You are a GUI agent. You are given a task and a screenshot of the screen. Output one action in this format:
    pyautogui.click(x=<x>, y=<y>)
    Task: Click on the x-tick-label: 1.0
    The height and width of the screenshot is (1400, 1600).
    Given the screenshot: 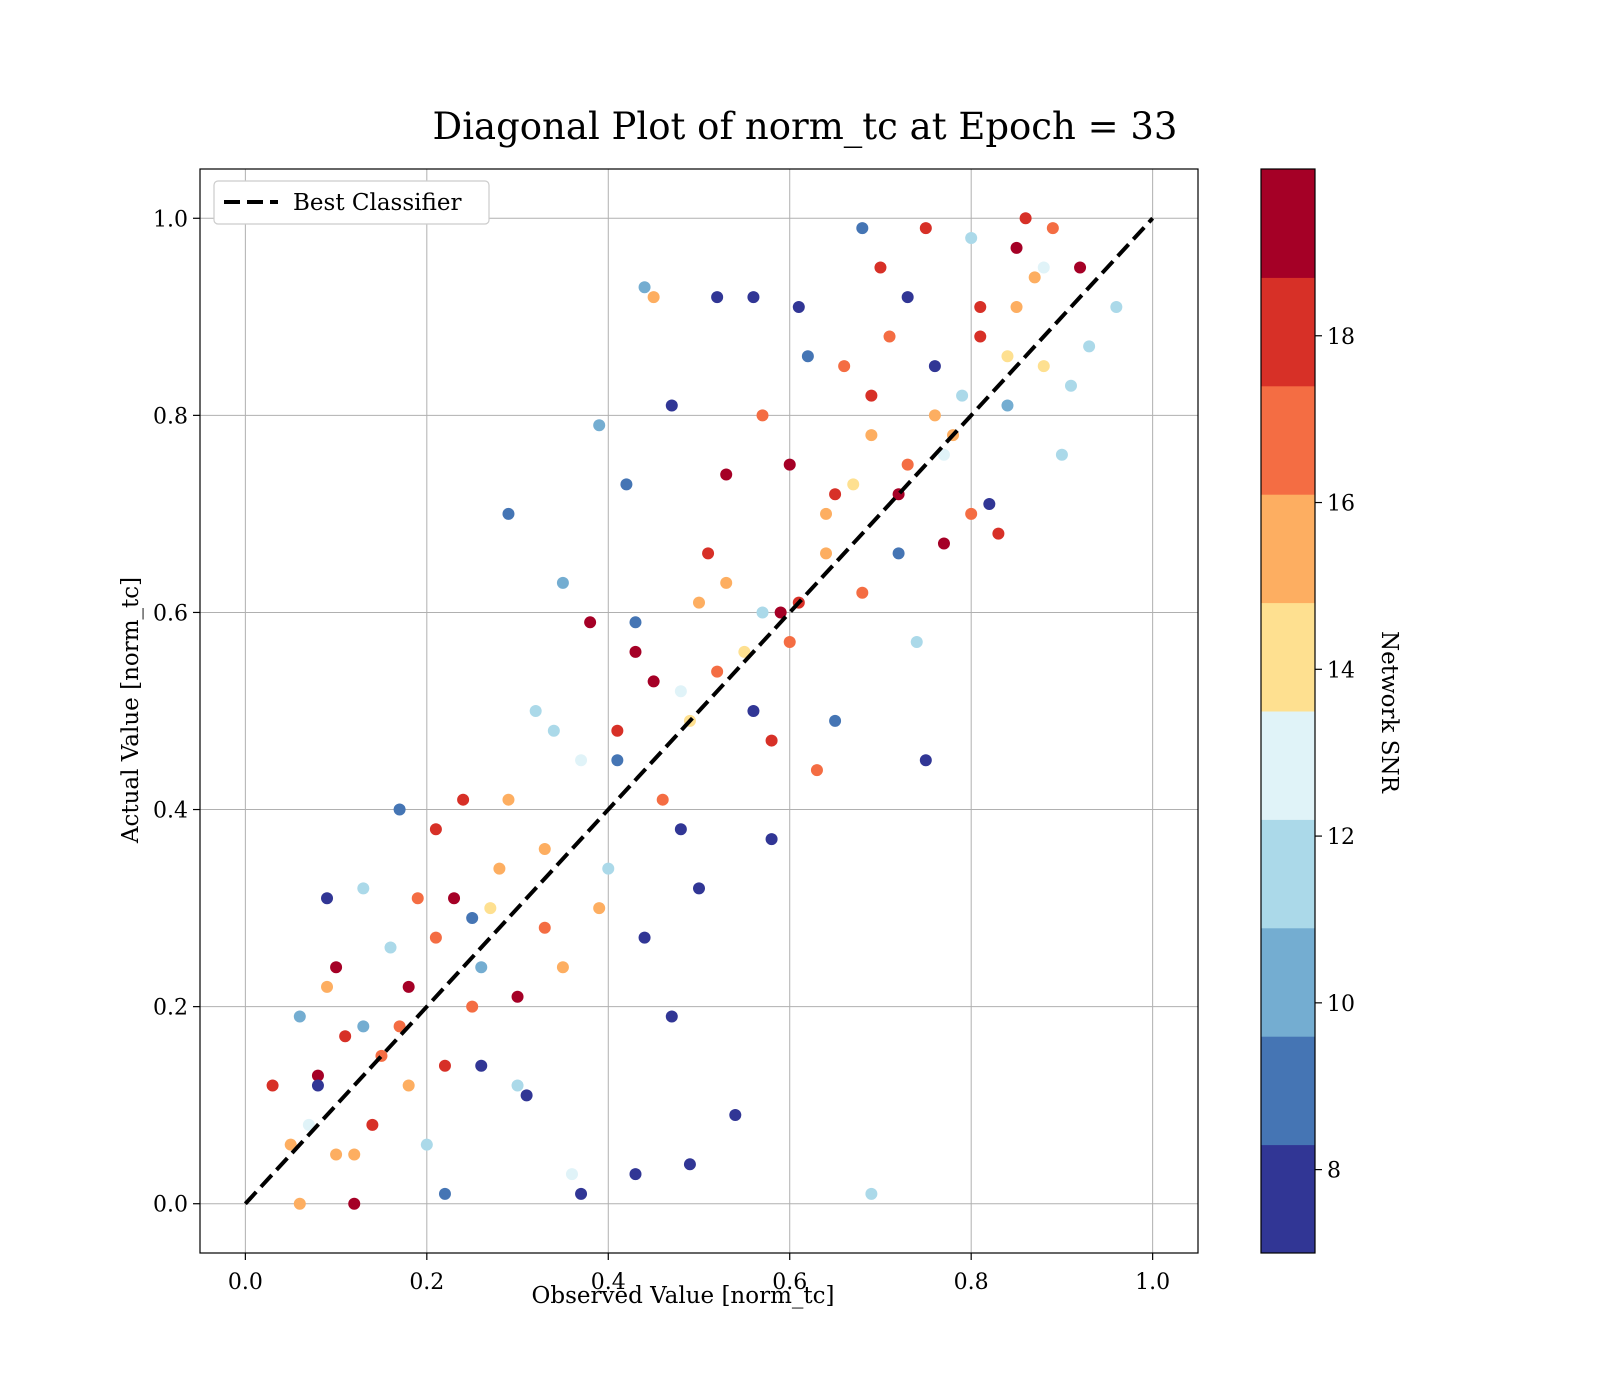 What is the action you would take?
    pyautogui.click(x=1152, y=1282)
    